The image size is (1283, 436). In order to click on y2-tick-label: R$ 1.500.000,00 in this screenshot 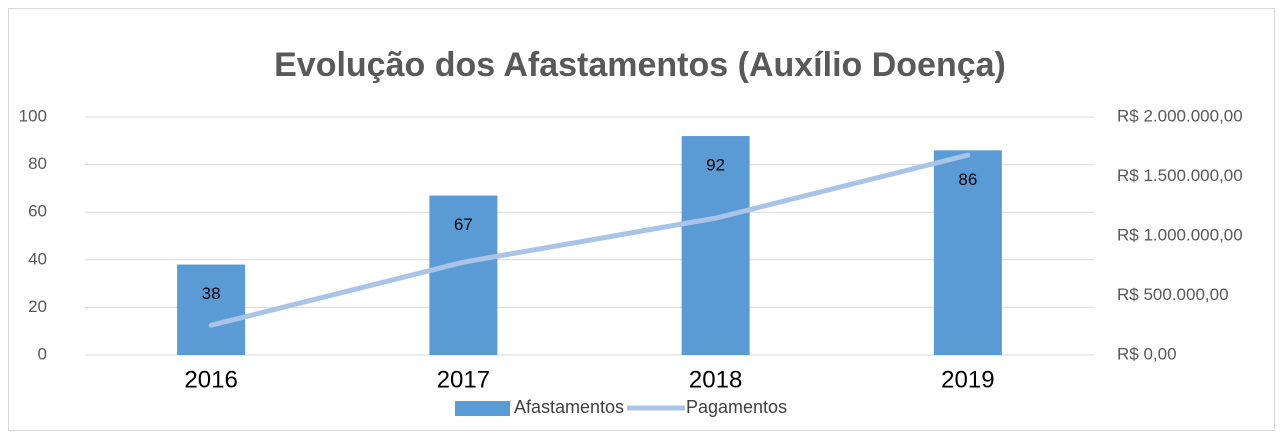, I will do `click(1180, 175)`.